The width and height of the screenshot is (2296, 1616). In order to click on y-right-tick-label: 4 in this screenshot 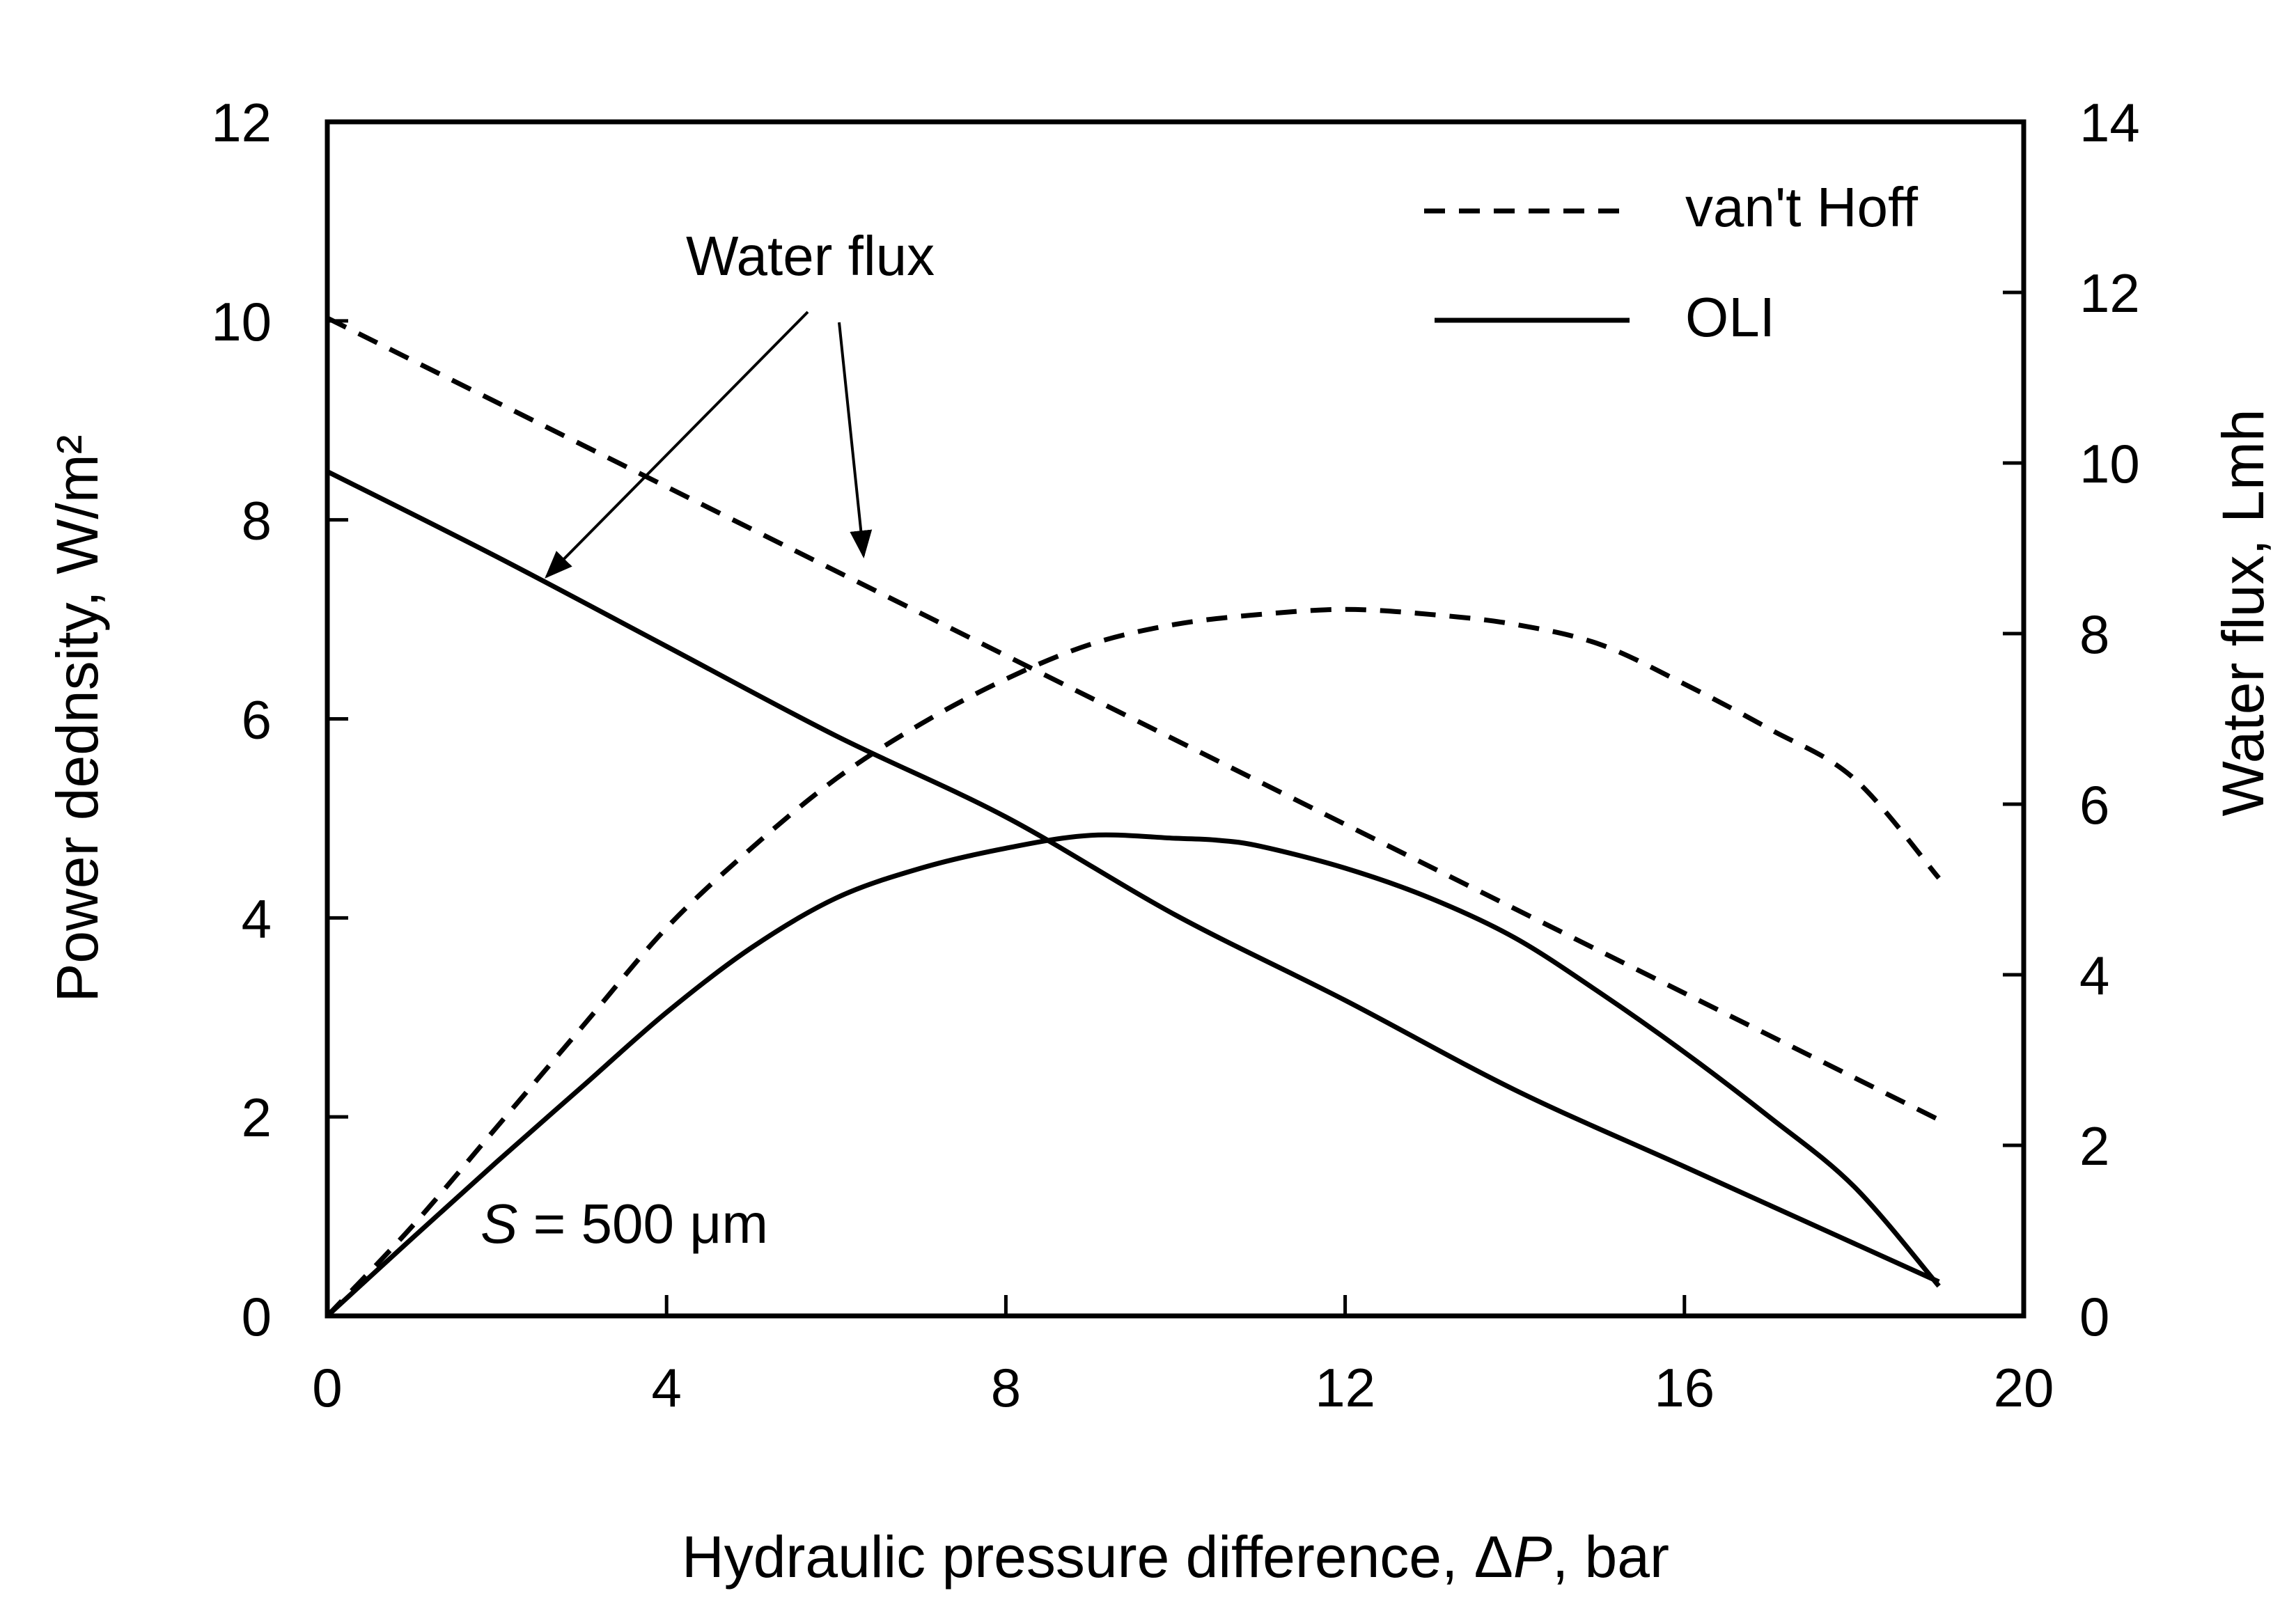, I will do `click(2094, 976)`.